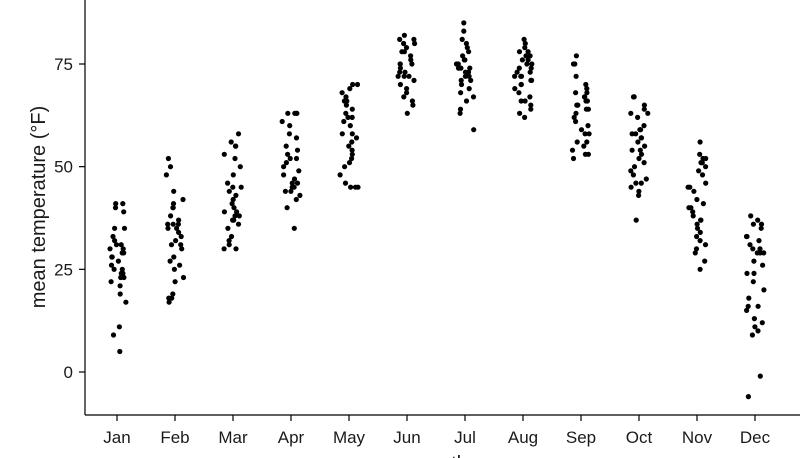 The image size is (800, 458). Describe the element at coordinates (523, 437) in the screenshot. I see `x-tick-label: Aug` at that location.